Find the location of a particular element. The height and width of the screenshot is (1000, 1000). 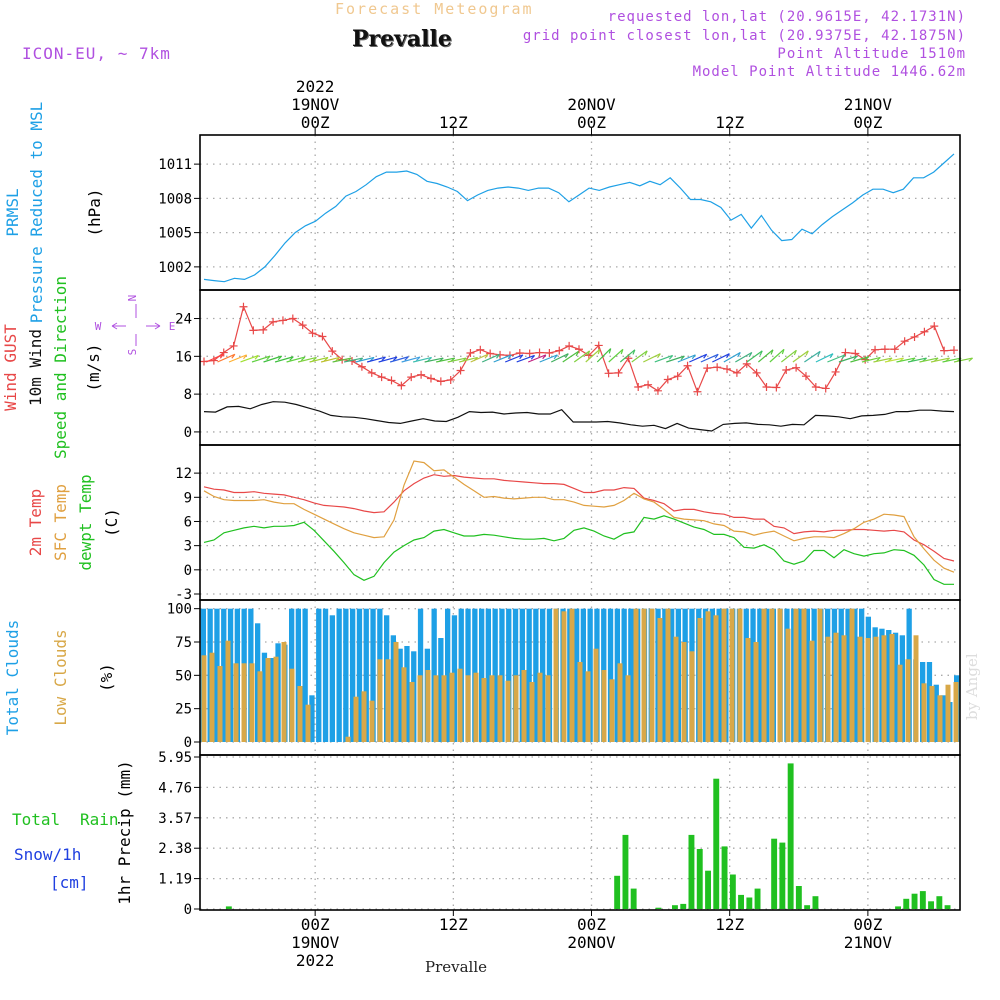

ytick-label-clouds-0: 0 is located at coordinates (188, 743).